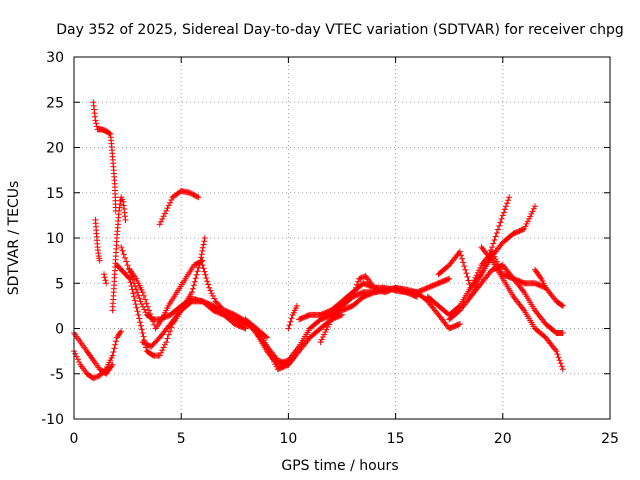  Describe the element at coordinates (57, 375) in the screenshot. I see `y-tick-label: -5` at that location.